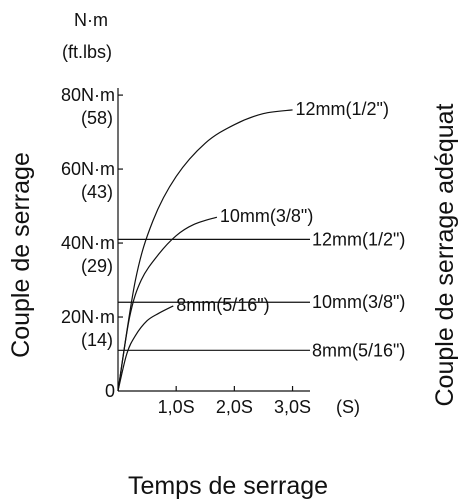  I want to click on x-tick-label: 2,0S, so click(234, 407).